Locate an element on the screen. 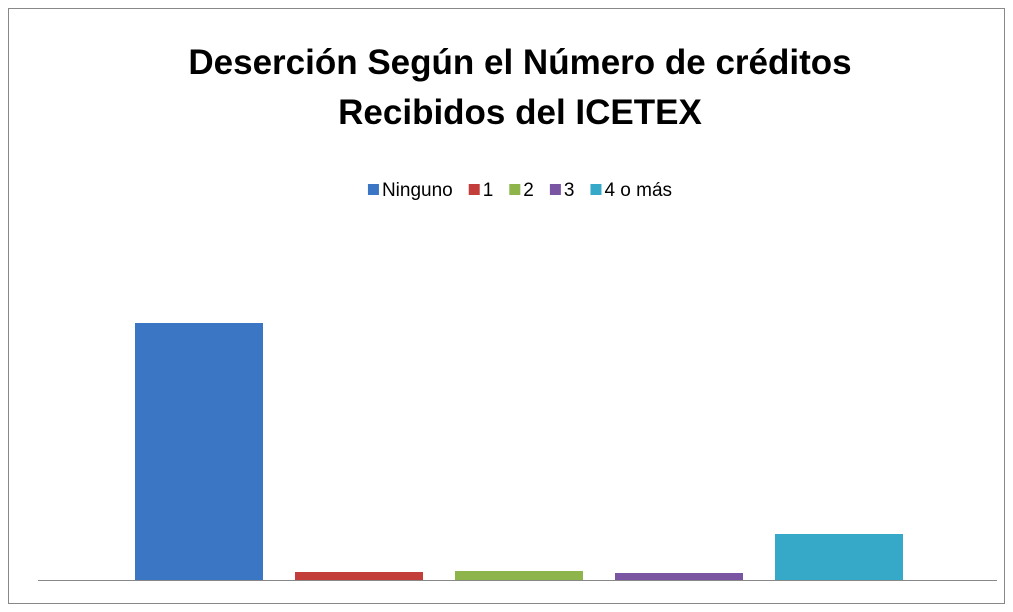  legend-label: 2 is located at coordinates (528, 190).